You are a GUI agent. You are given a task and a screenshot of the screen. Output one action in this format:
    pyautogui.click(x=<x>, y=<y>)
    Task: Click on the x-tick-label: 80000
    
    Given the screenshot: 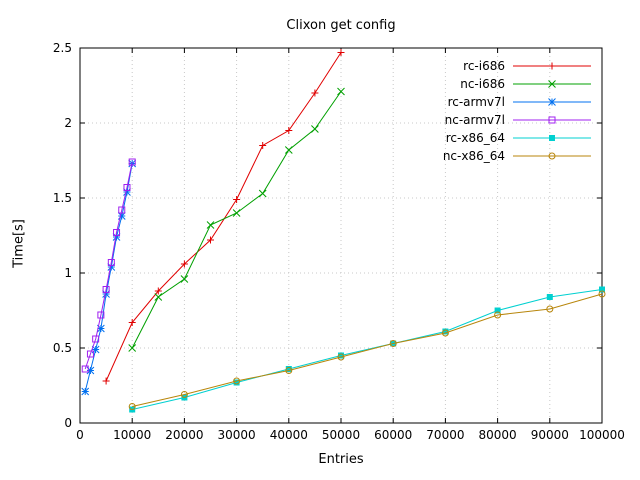 What is the action you would take?
    pyautogui.click(x=498, y=435)
    